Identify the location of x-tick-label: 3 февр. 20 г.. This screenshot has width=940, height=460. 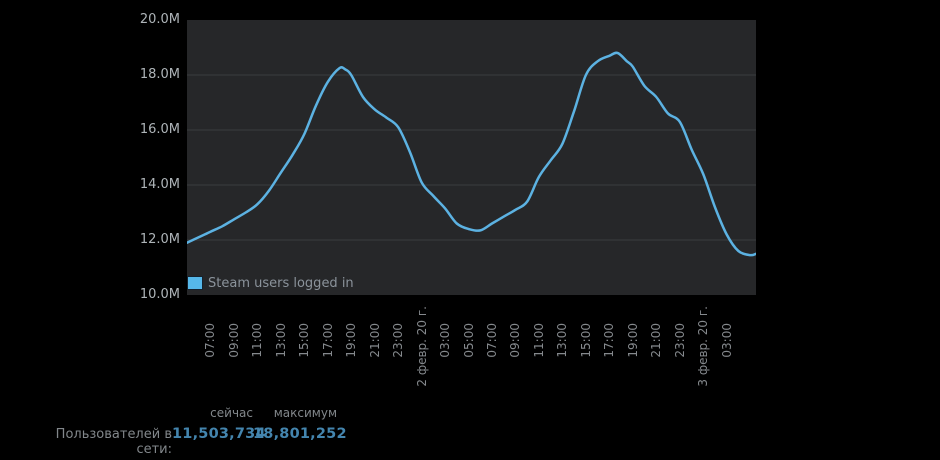
(703, 346).